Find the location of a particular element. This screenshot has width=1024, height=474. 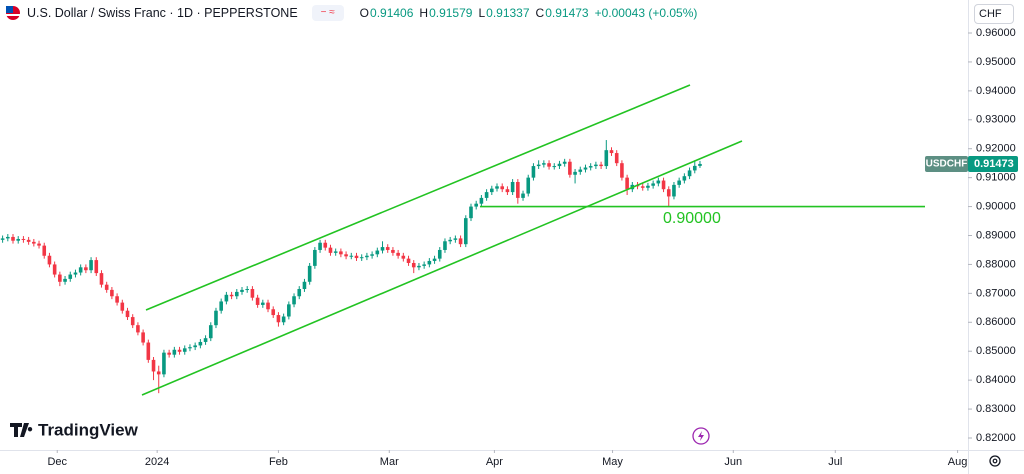

level-label: 0.90000 is located at coordinates (692, 218).